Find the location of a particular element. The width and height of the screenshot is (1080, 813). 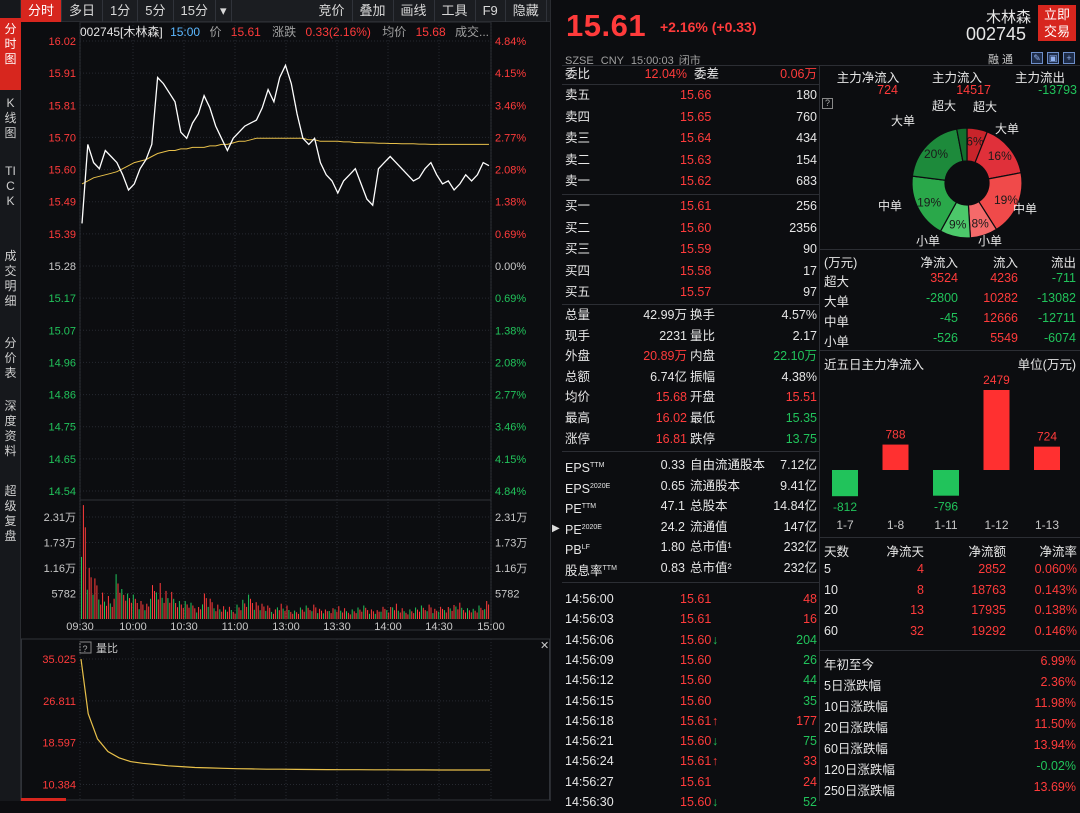

tick-volume: 177 is located at coordinates (806, 720).